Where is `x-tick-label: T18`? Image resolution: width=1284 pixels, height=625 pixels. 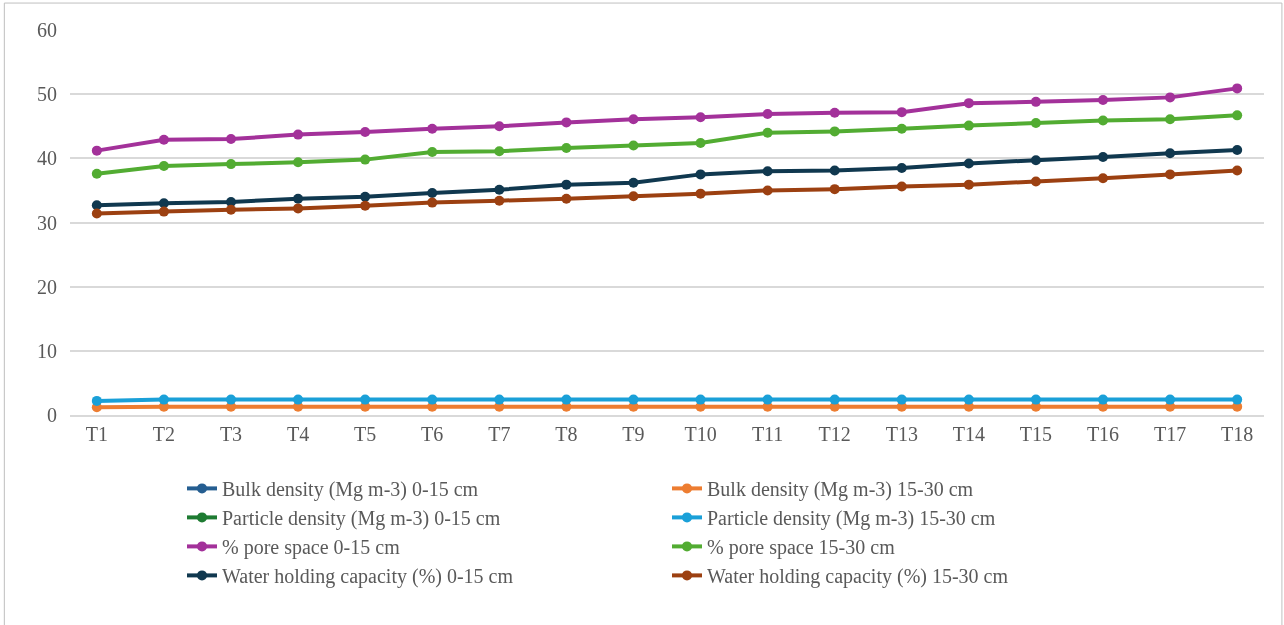 x-tick-label: T18 is located at coordinates (1237, 433).